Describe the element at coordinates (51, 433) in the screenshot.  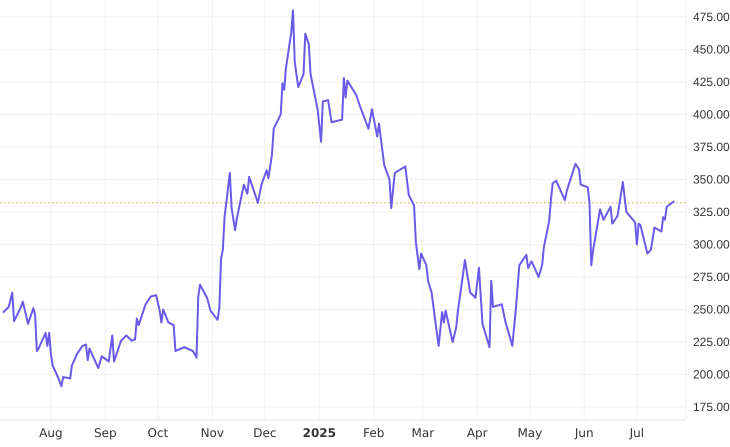
I see `x-tick-label: Aug` at that location.